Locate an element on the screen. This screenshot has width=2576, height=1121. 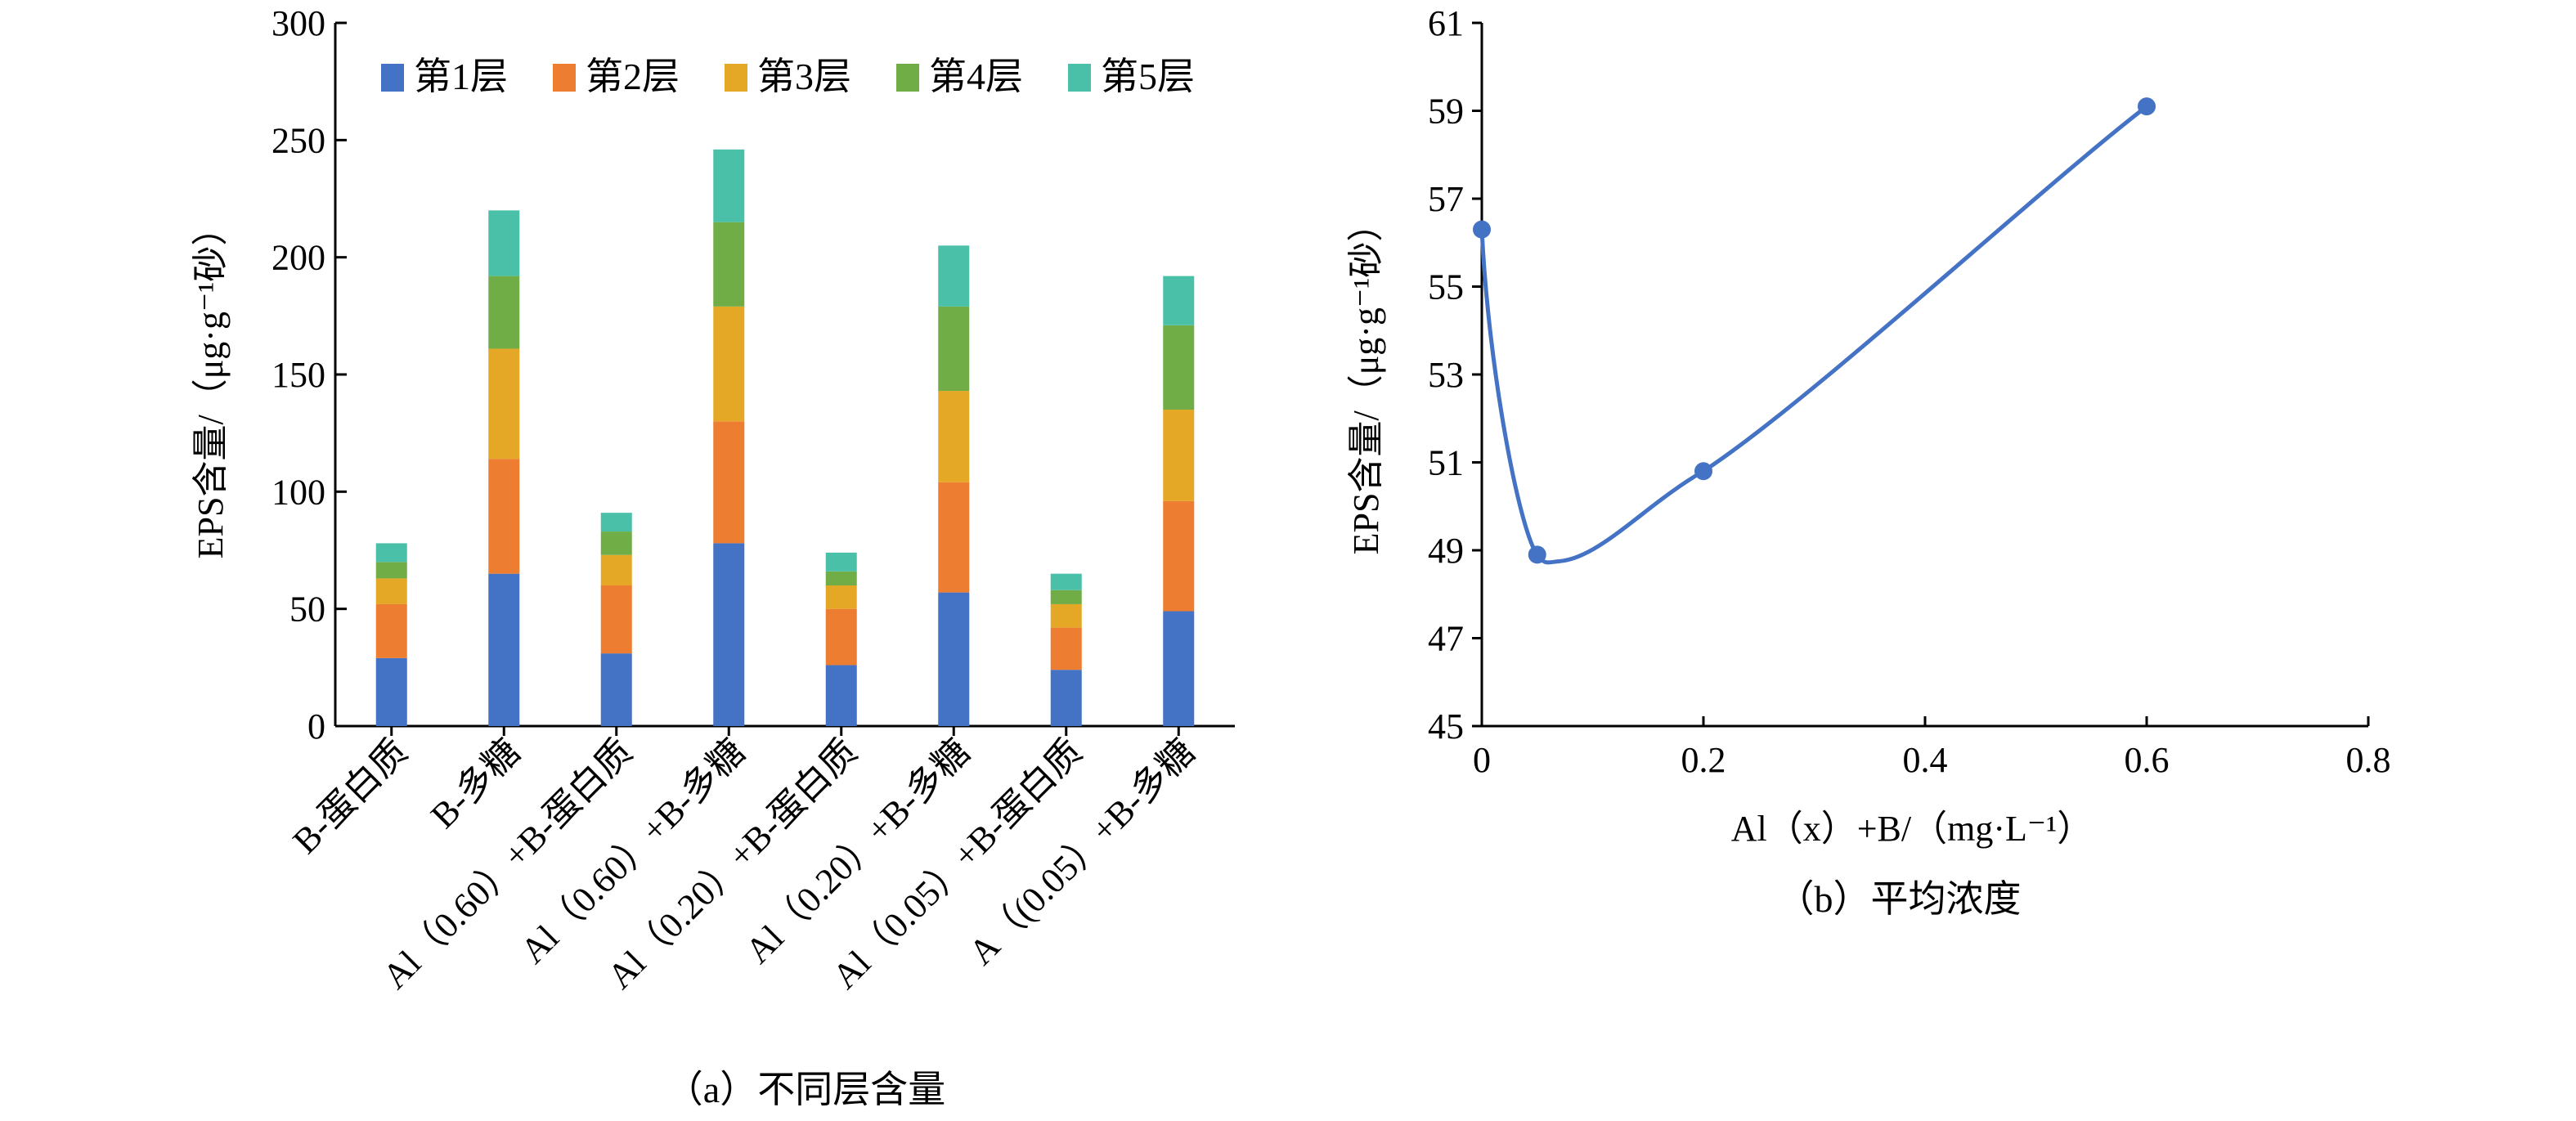
panel-a-y-tick-labels: 0 50 100 150 200 250 300 is located at coordinates (298, 375).